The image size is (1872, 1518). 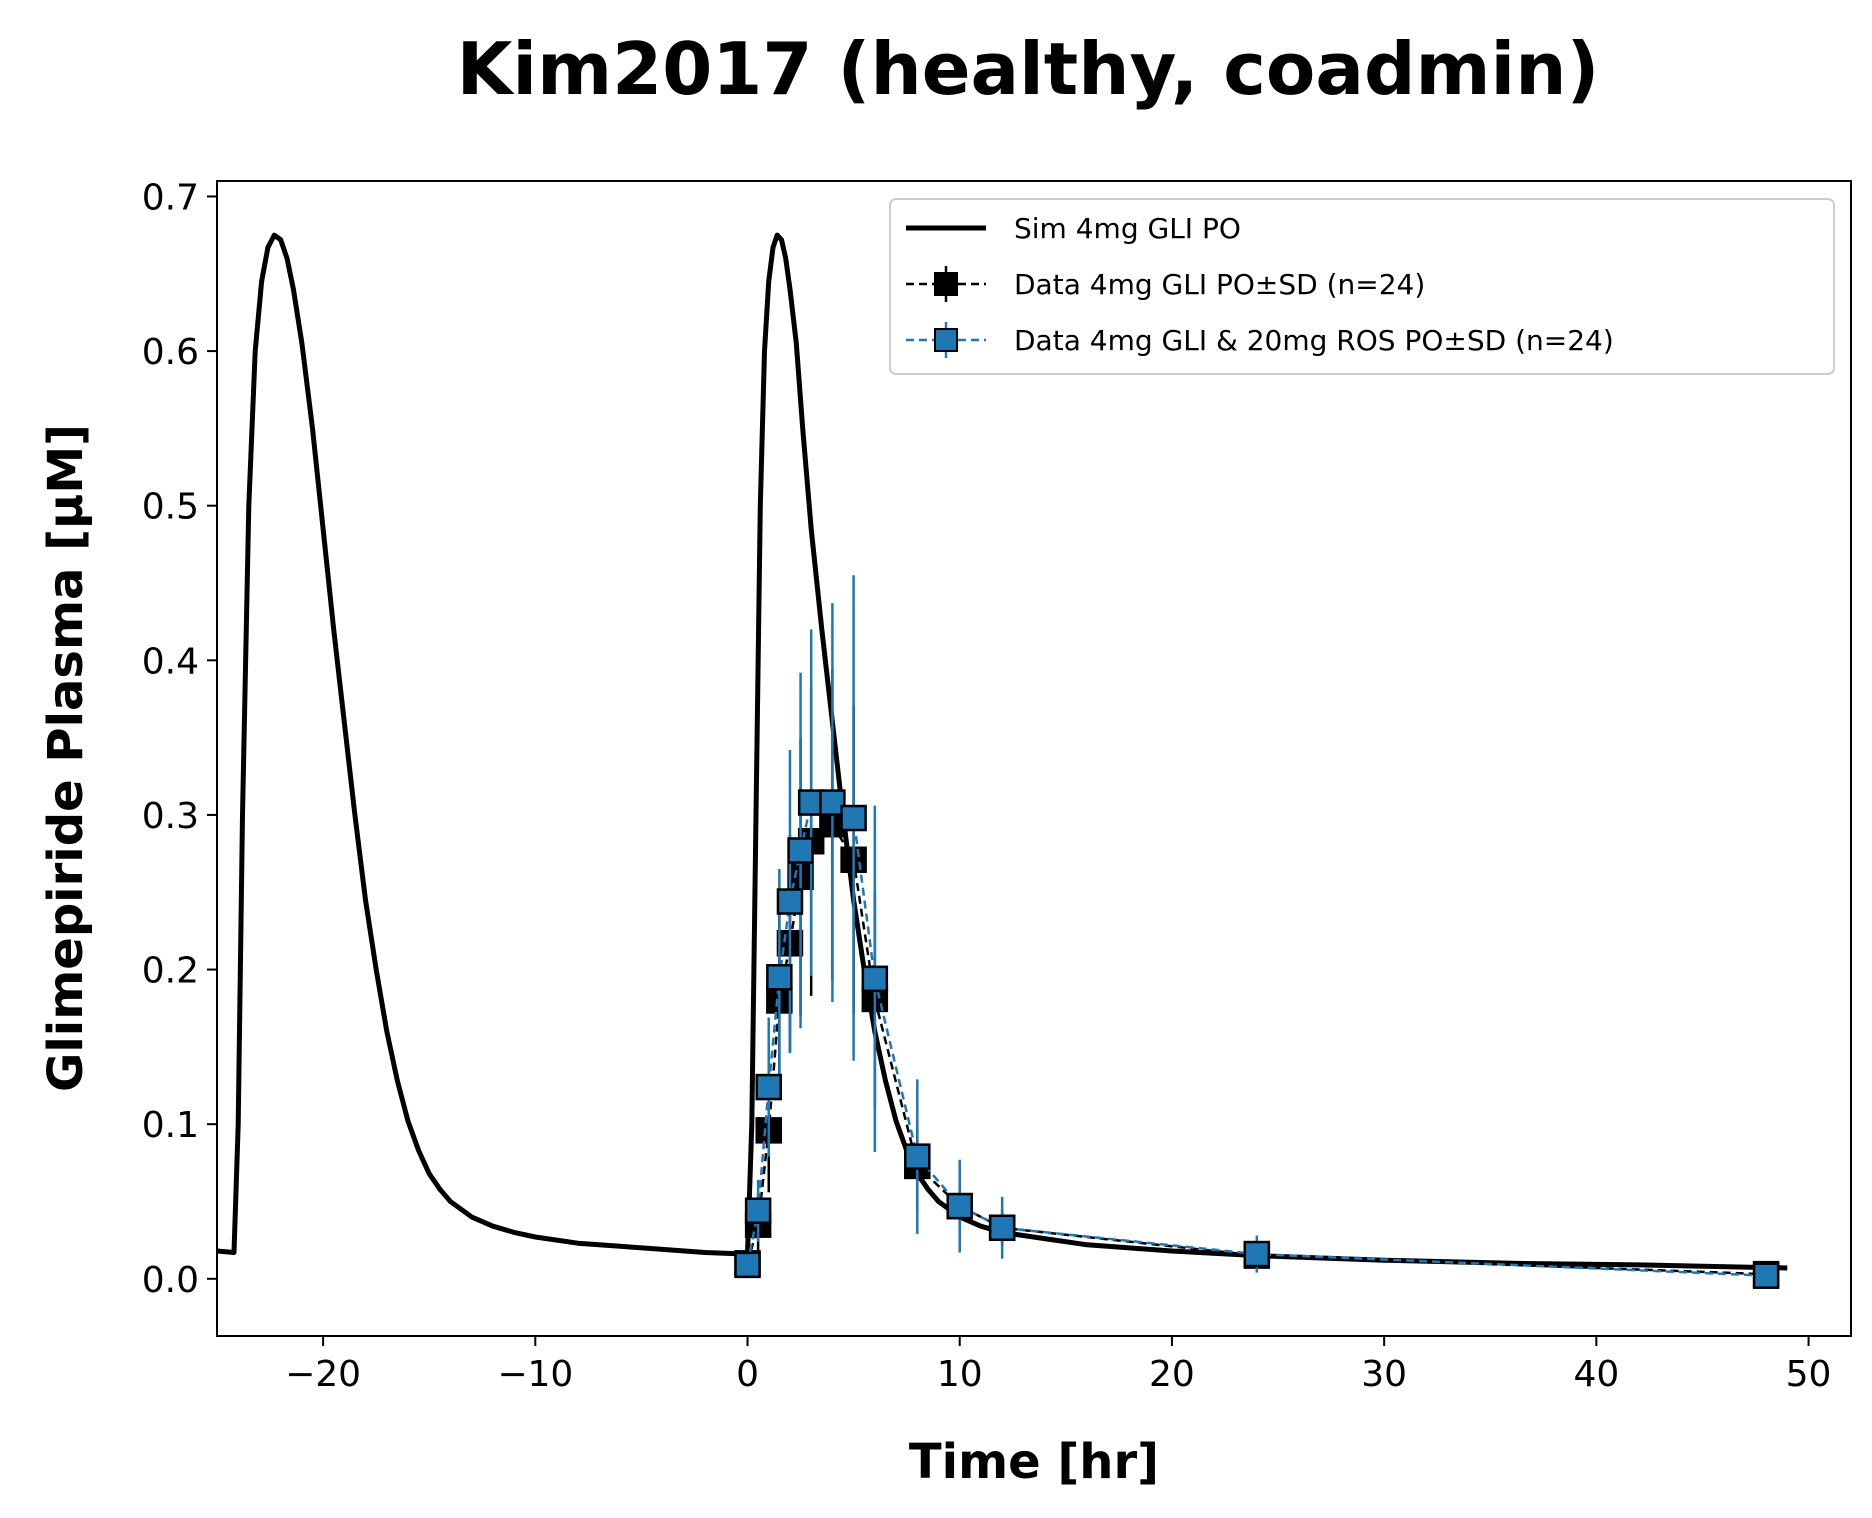 I want to click on y-tick-label: 0.6, so click(x=170, y=352).